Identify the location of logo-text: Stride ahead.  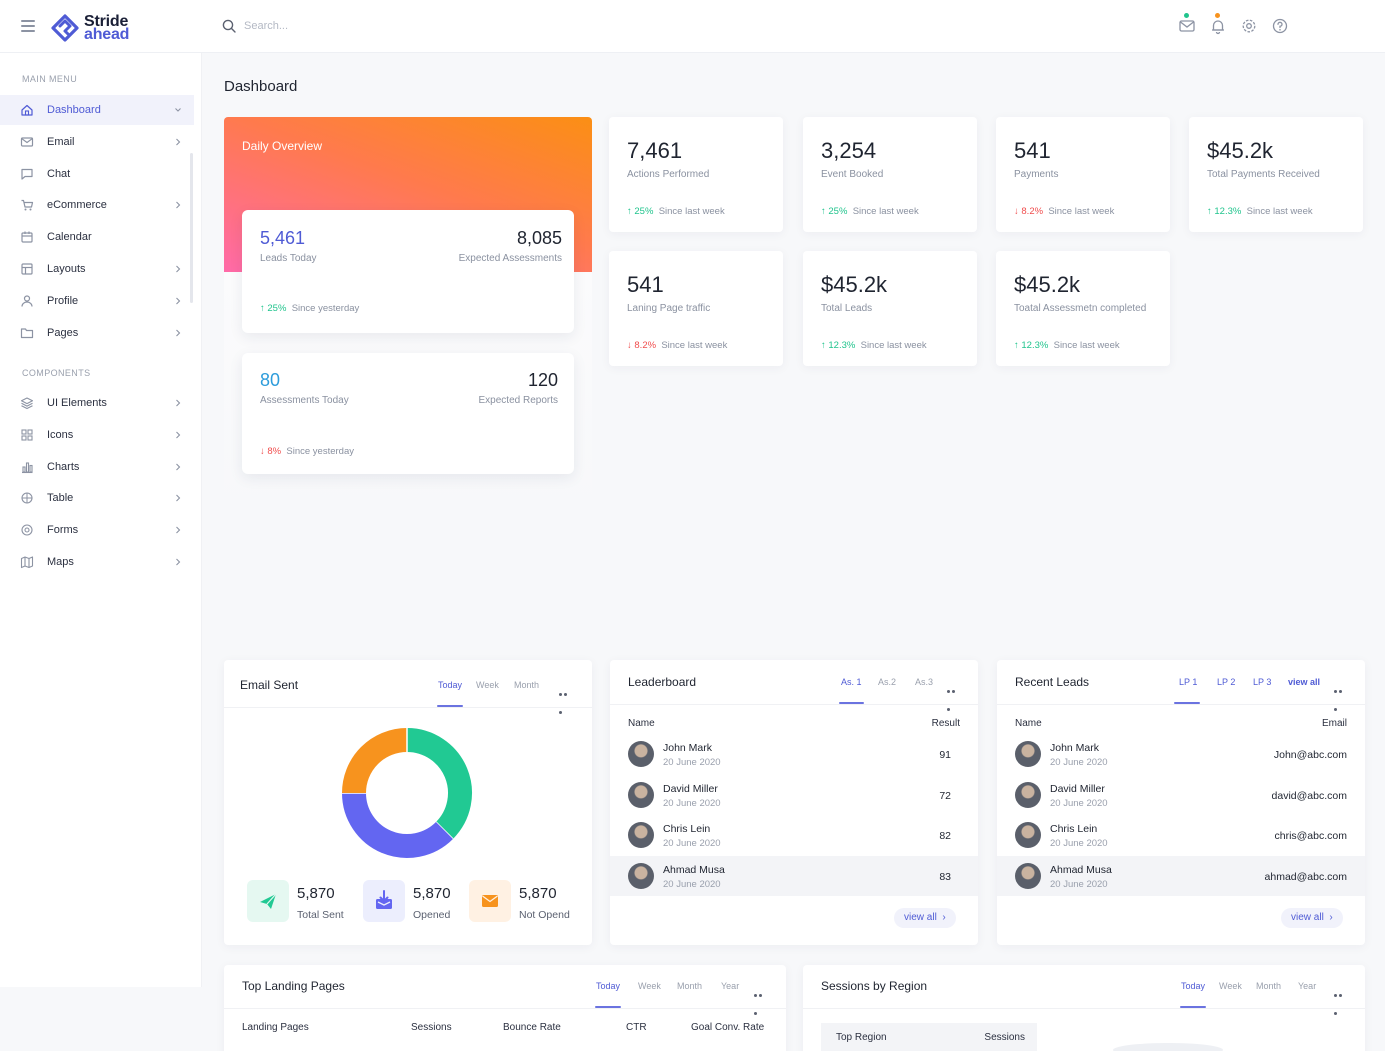
(107, 28).